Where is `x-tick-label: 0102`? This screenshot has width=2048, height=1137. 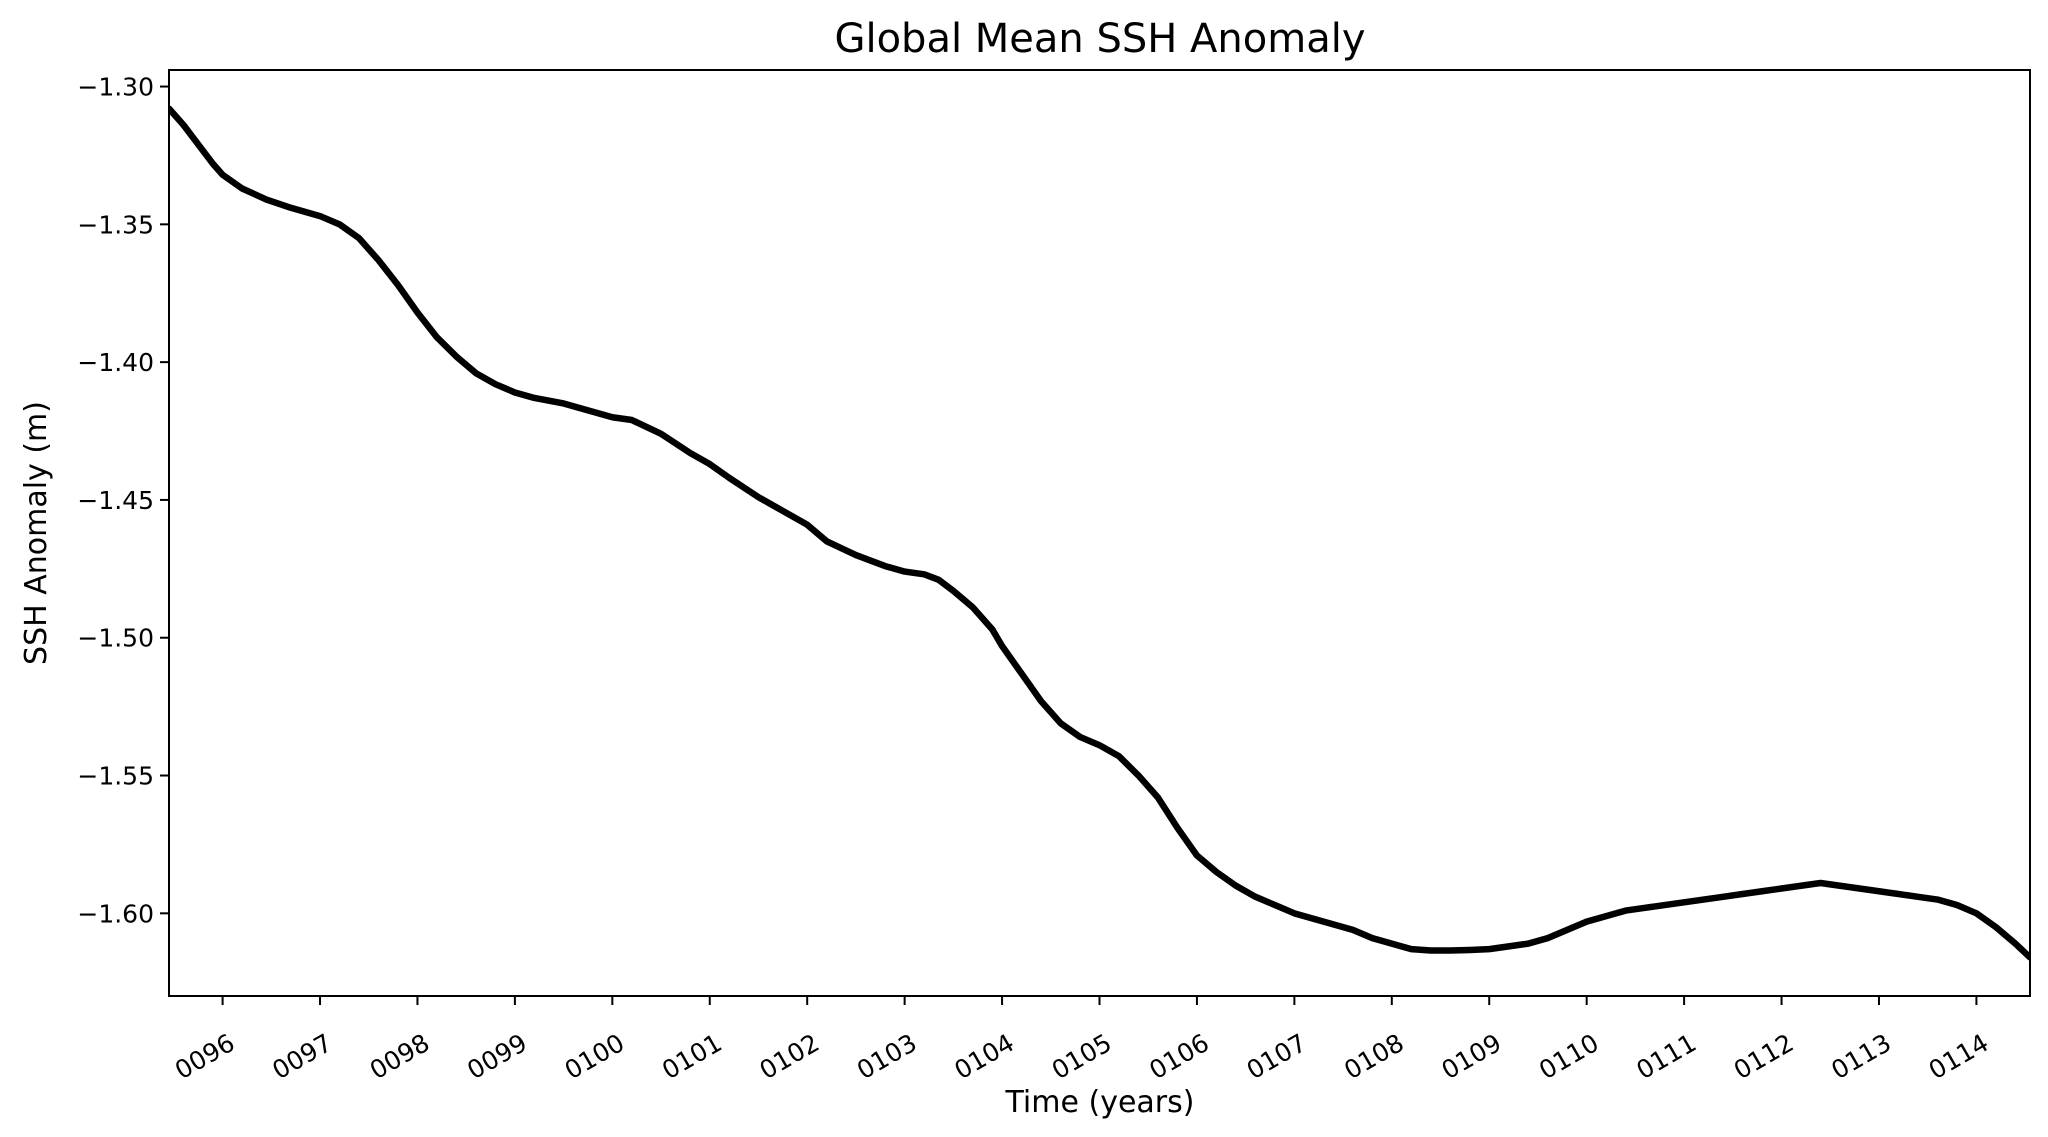
x-tick-label: 0102 is located at coordinates (790, 1056).